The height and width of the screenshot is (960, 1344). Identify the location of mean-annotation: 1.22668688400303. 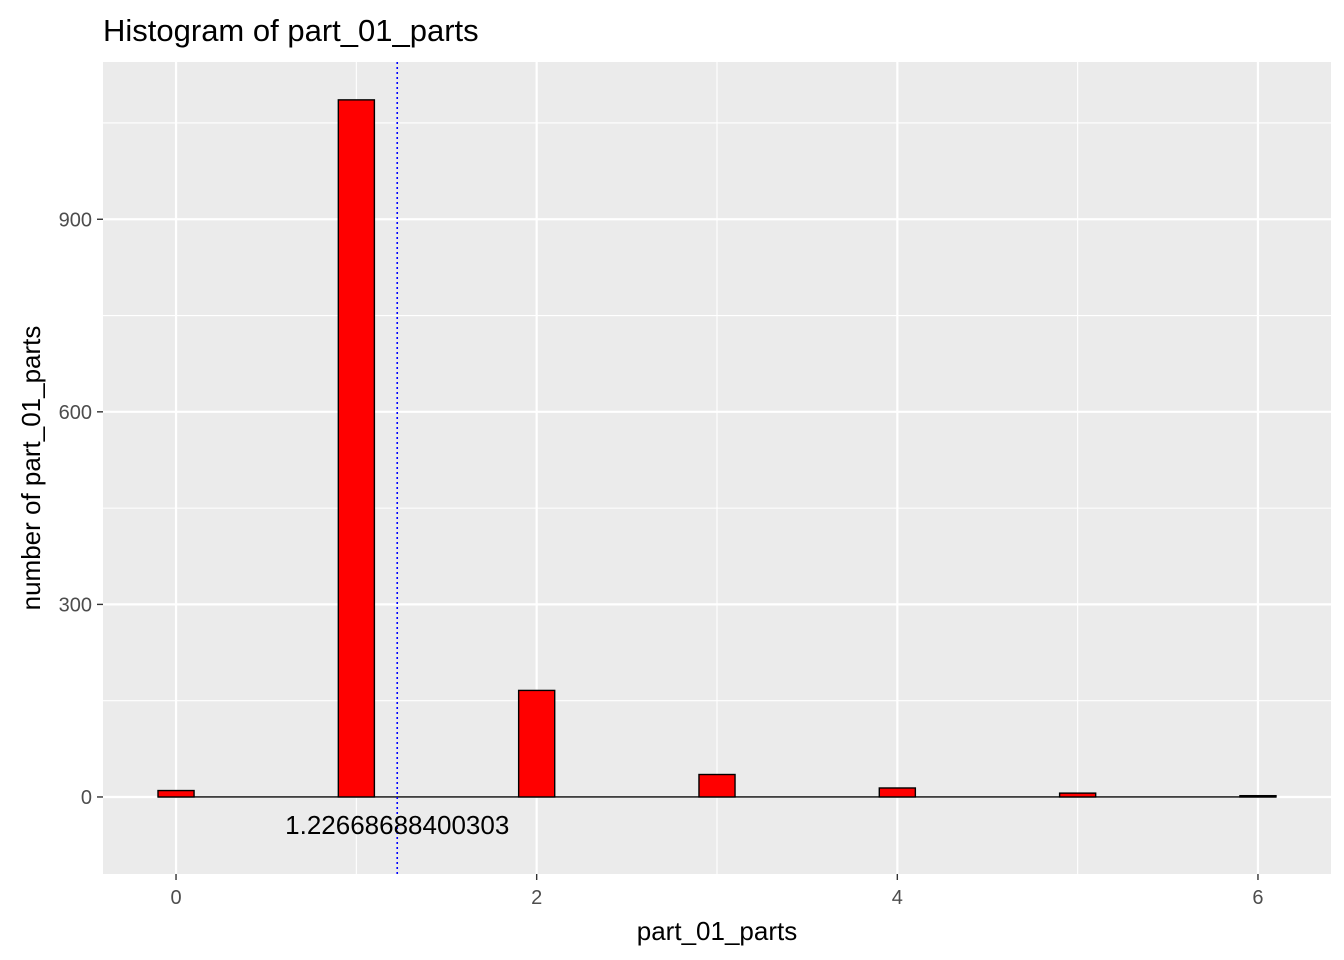
(397, 825).